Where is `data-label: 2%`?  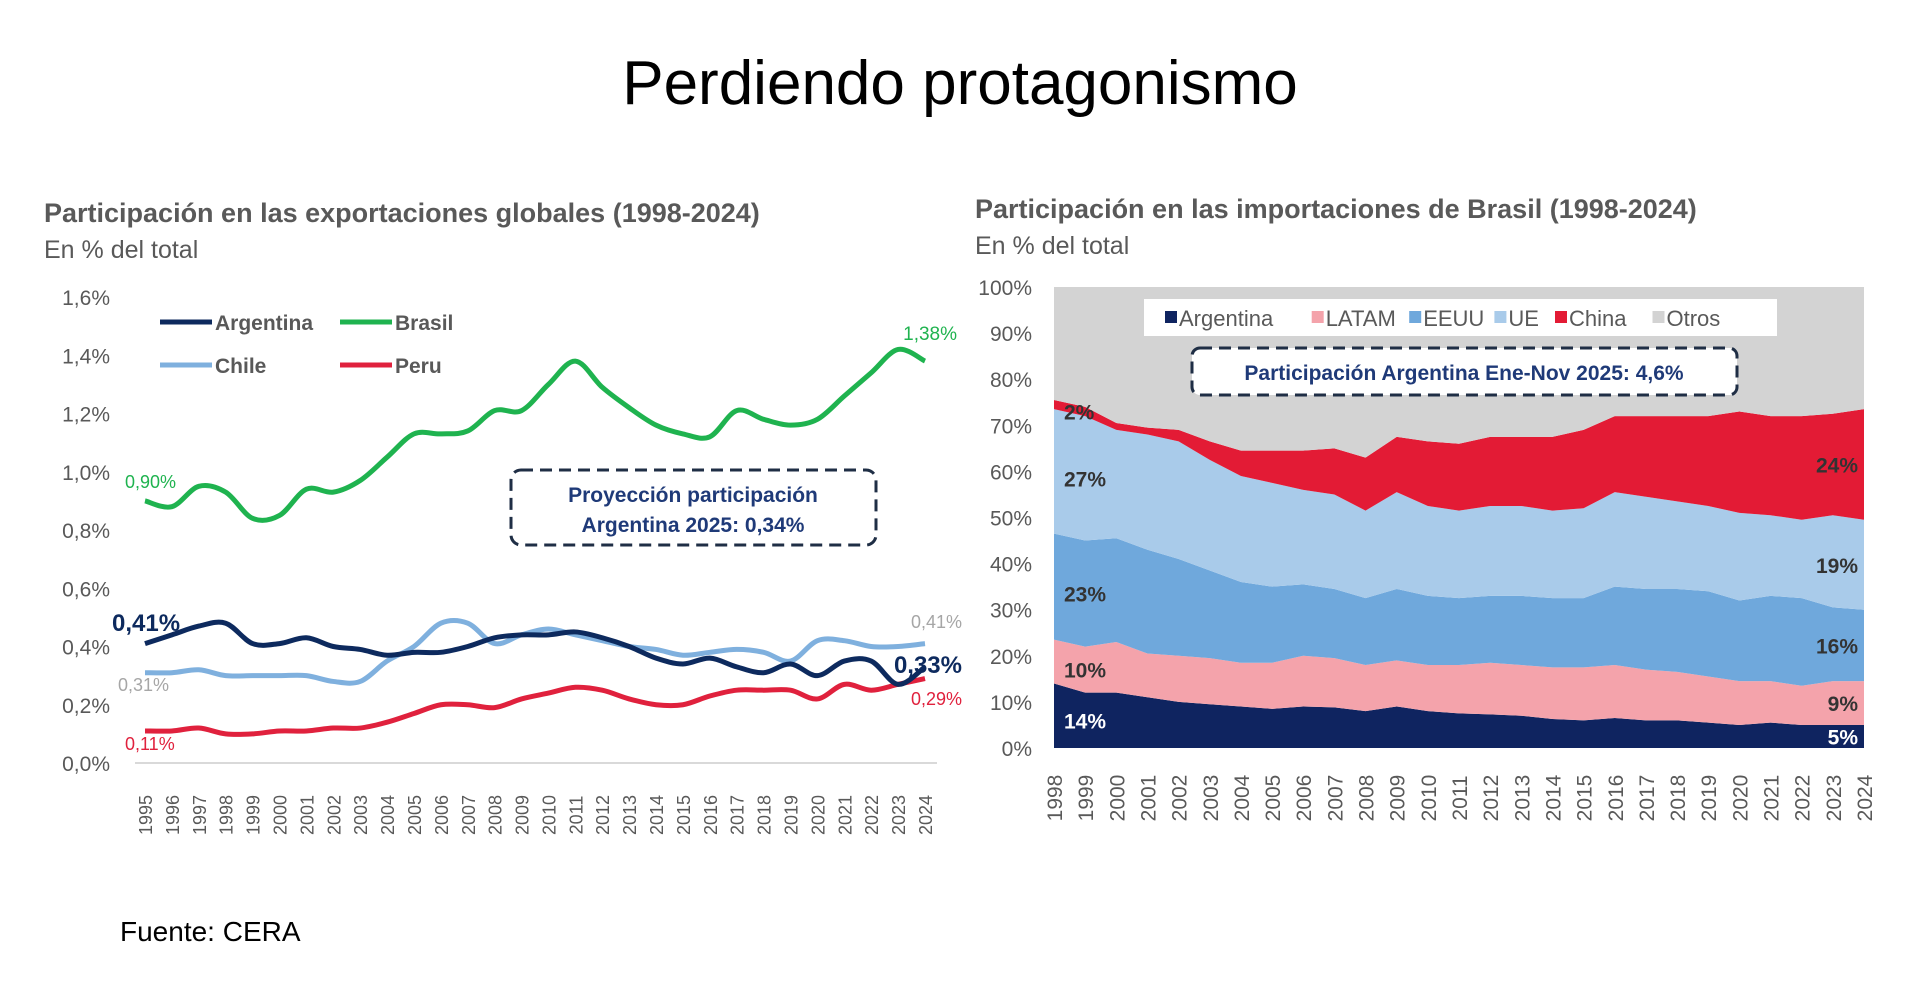 data-label: 2% is located at coordinates (1079, 412).